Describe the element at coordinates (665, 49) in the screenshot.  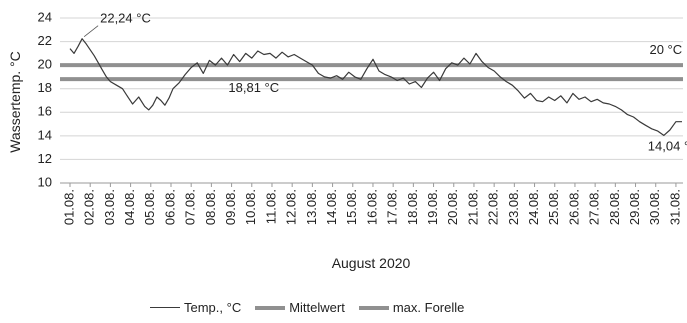
I see `annotation-label: 20 °C` at that location.